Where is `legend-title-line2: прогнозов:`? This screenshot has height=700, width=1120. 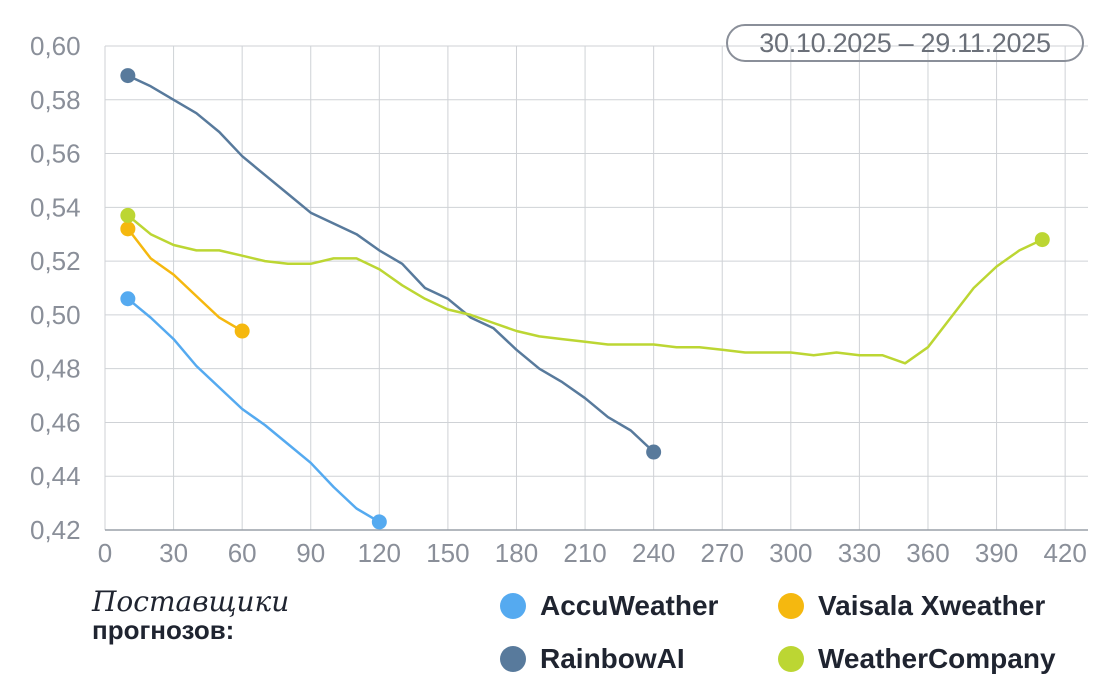
legend-title-line2: прогнозов: is located at coordinates (163, 630).